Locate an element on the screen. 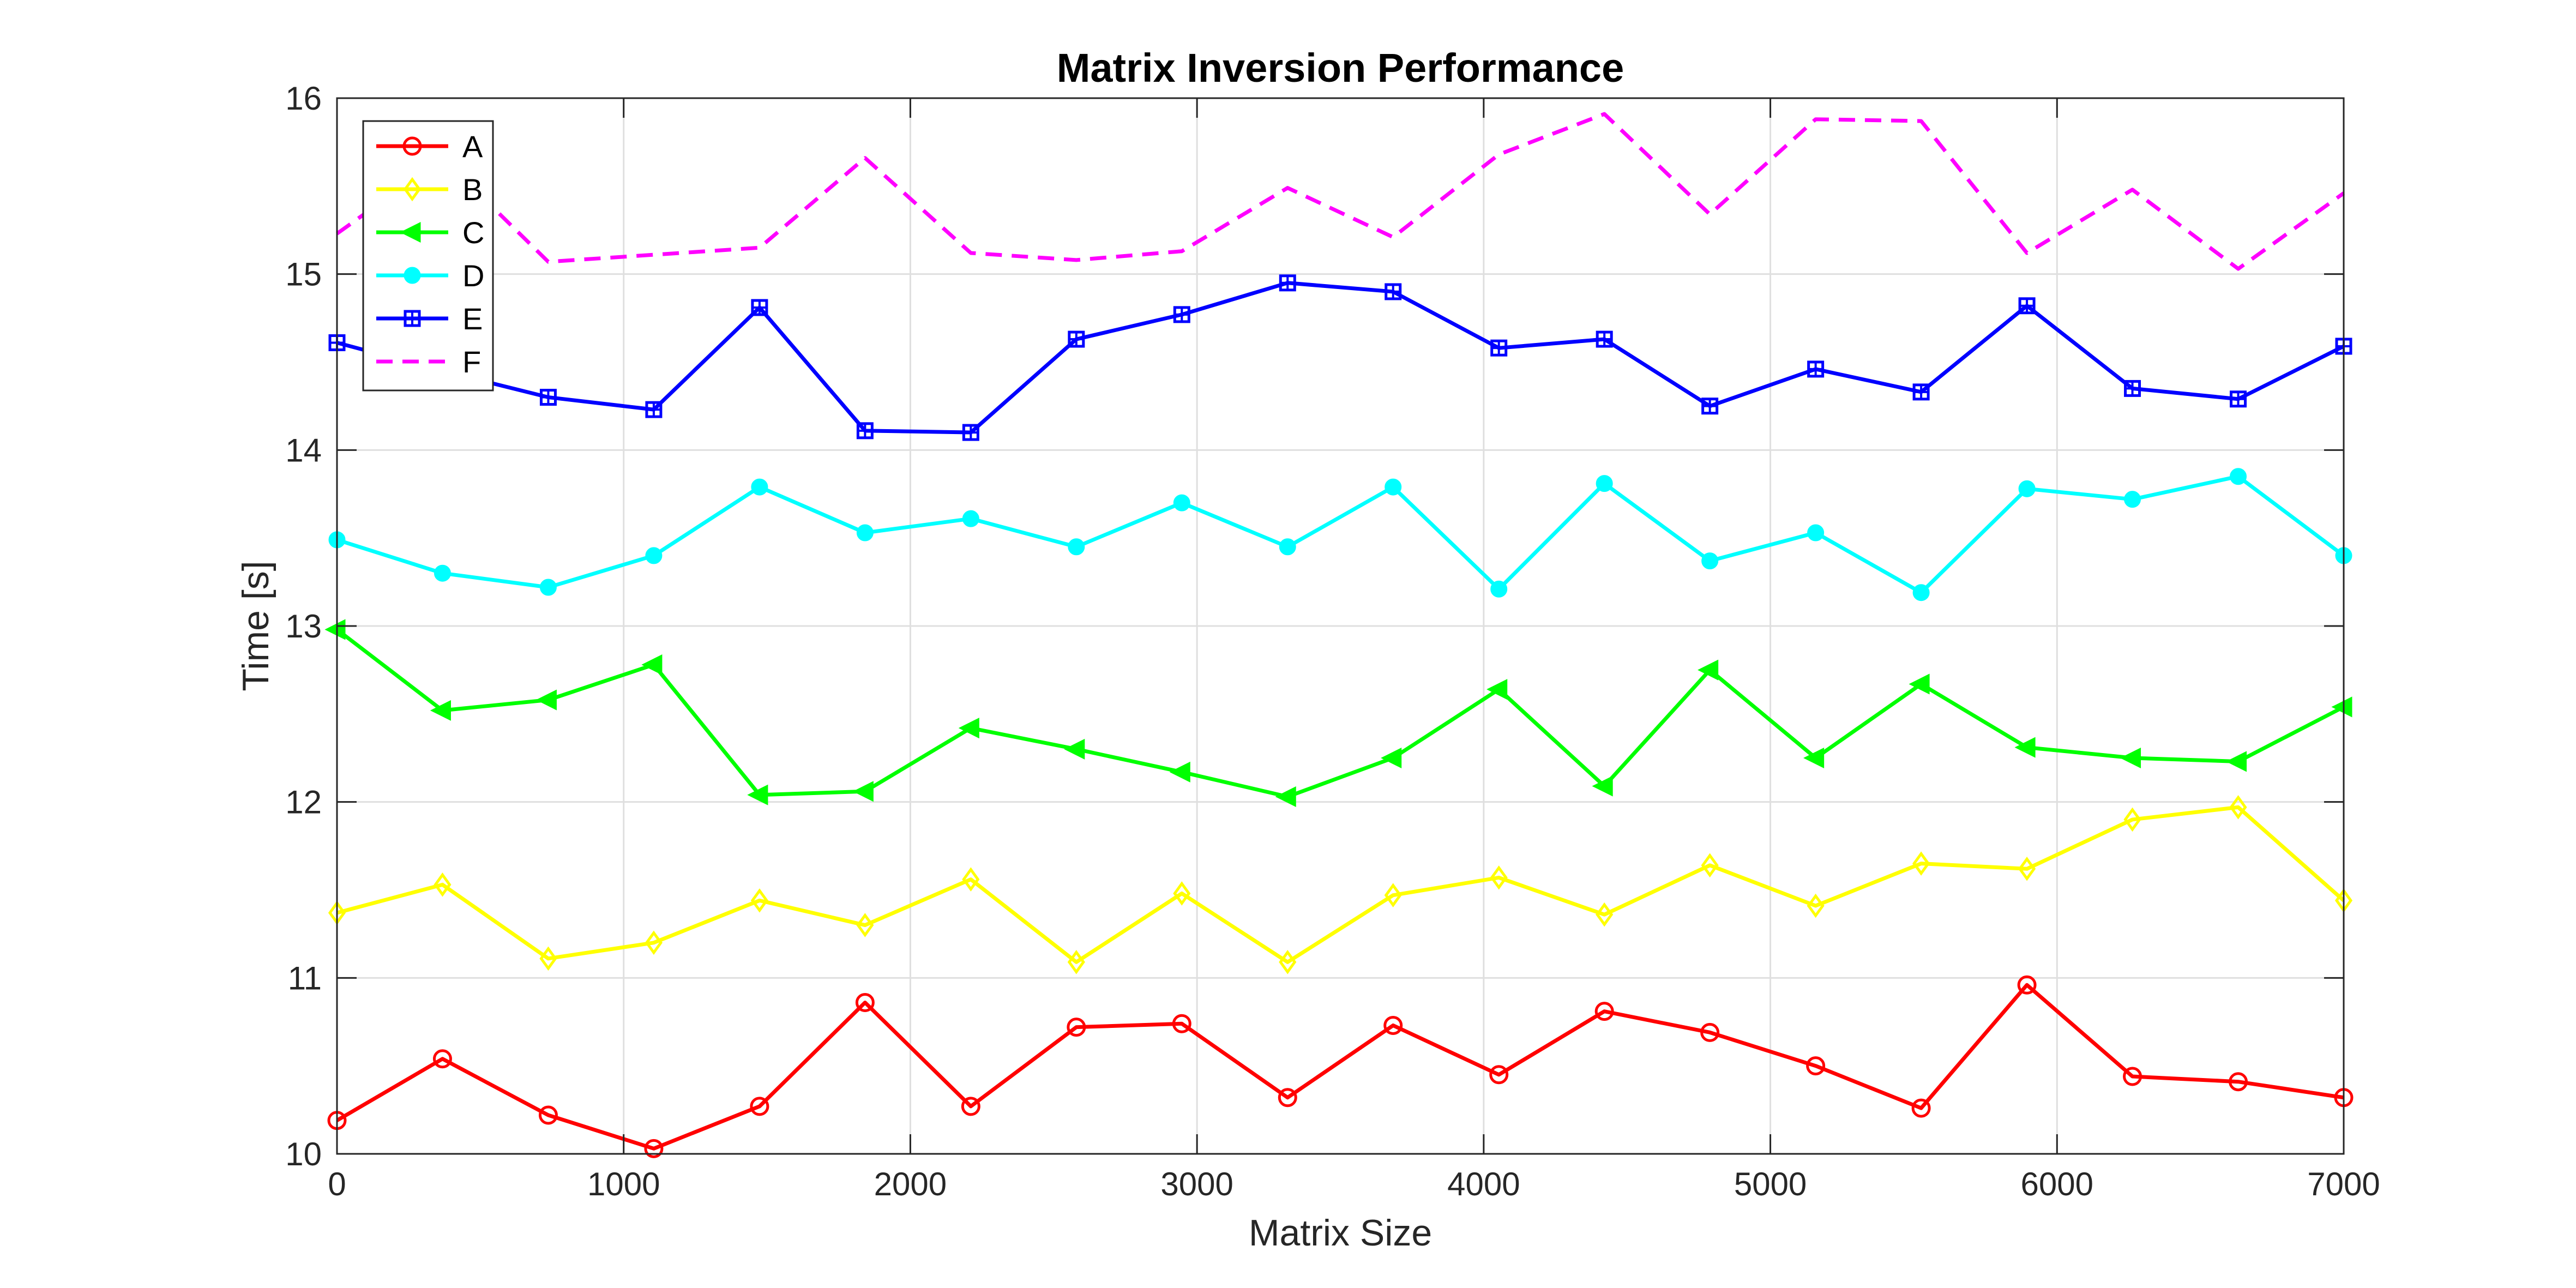  x-tick-label: 5000 is located at coordinates (1770, 1184).